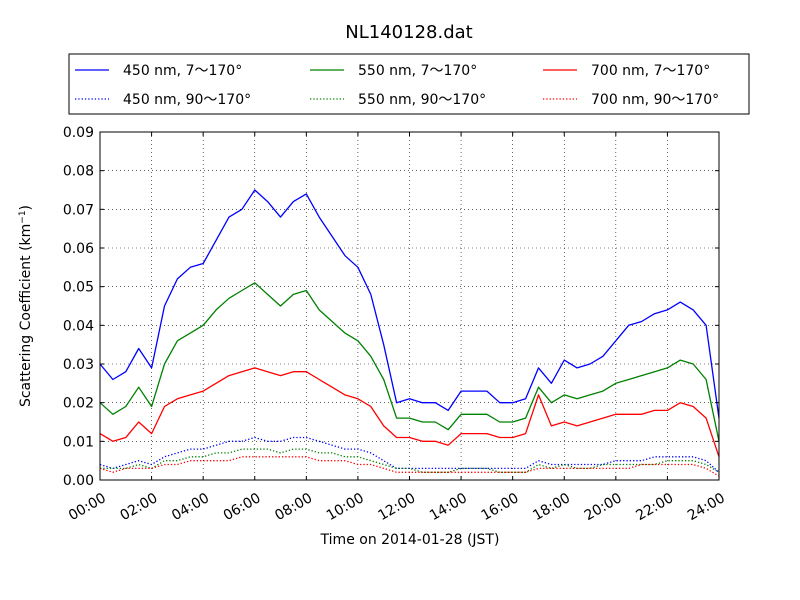 The width and height of the screenshot is (800, 600). Describe the element at coordinates (655, 100) in the screenshot. I see `legend-label: 700 nm, 90～170°` at that location.